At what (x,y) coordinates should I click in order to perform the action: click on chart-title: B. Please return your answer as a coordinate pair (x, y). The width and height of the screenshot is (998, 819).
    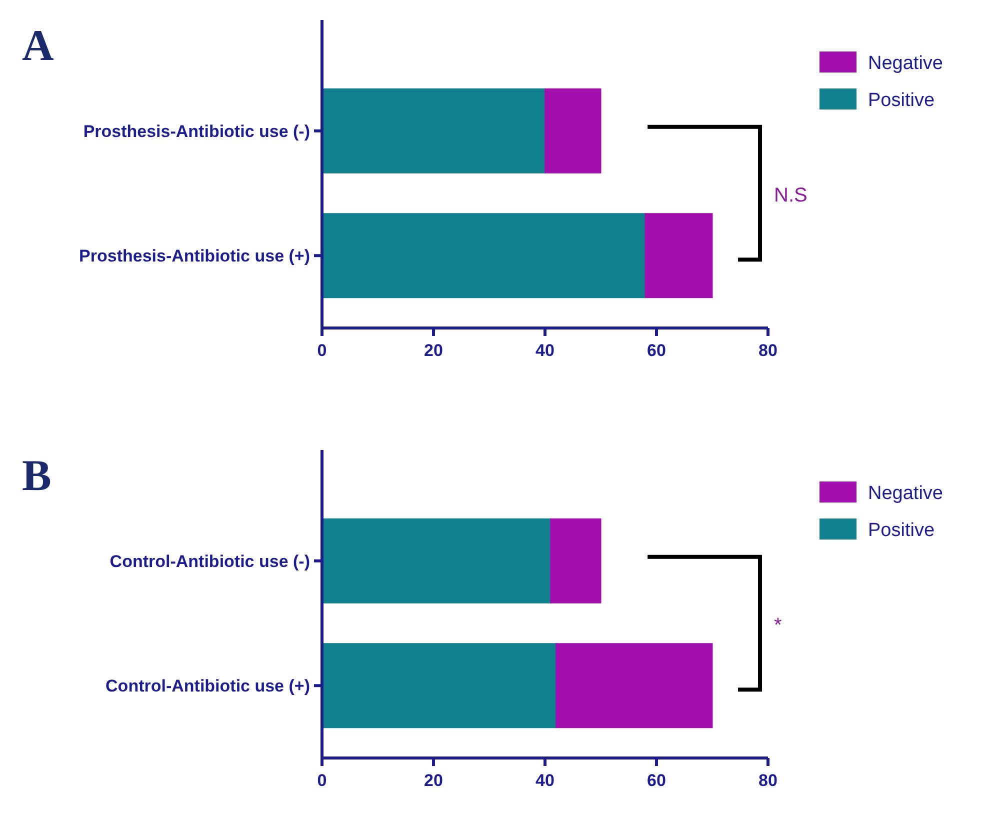
    Looking at the image, I should click on (37, 475).